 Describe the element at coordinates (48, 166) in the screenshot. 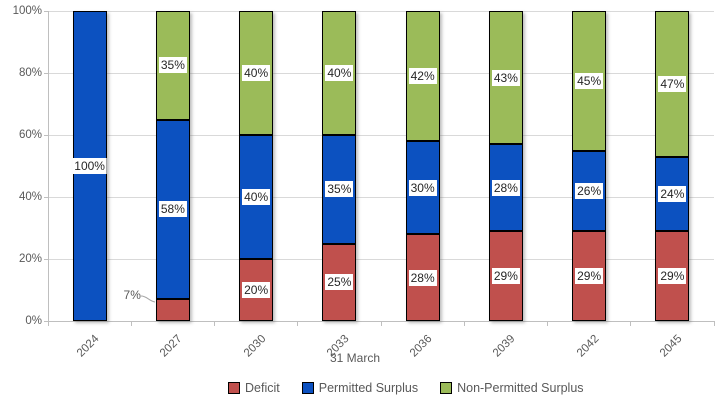

I see `y-axis-line` at that location.